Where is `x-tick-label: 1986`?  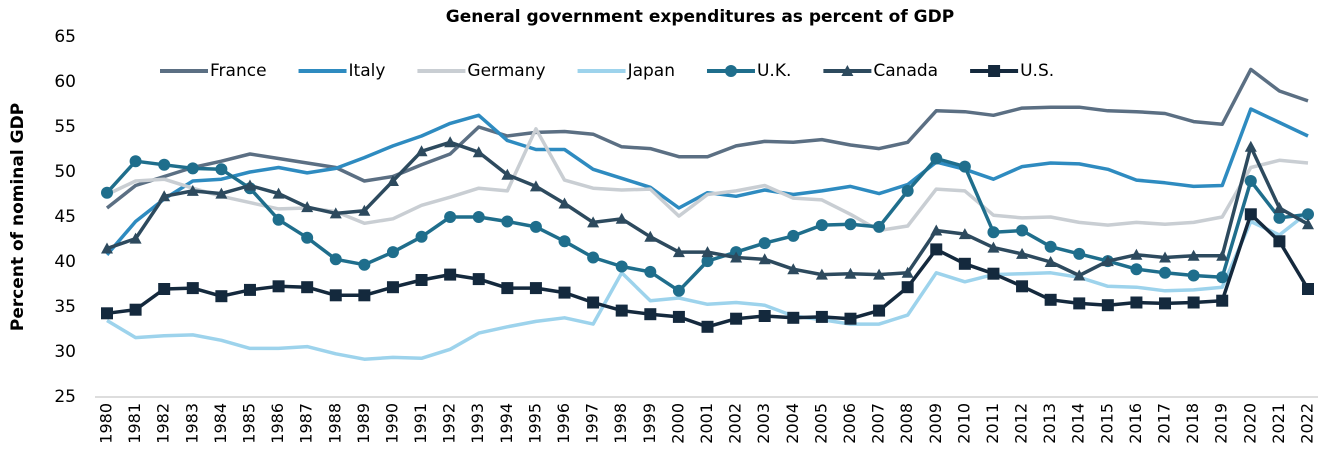
x-tick-label: 1986 is located at coordinates (277, 423).